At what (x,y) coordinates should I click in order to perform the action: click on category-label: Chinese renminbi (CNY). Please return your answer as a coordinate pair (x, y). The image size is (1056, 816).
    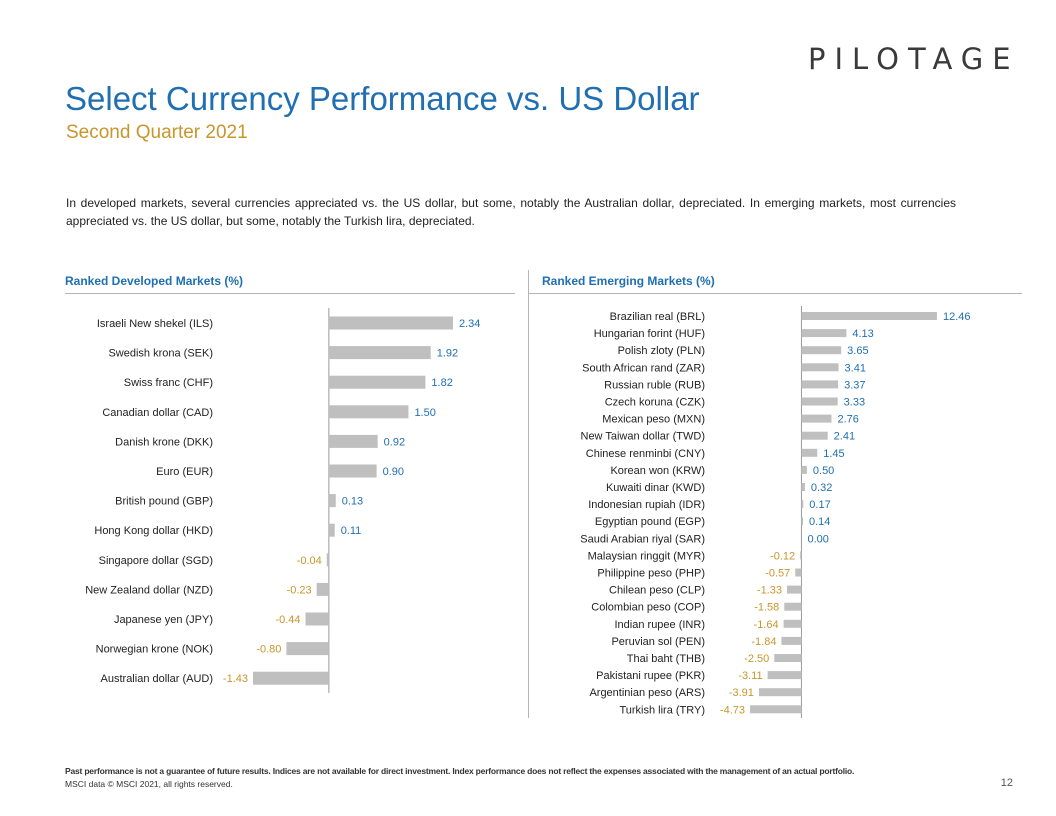
    Looking at the image, I should click on (645, 454).